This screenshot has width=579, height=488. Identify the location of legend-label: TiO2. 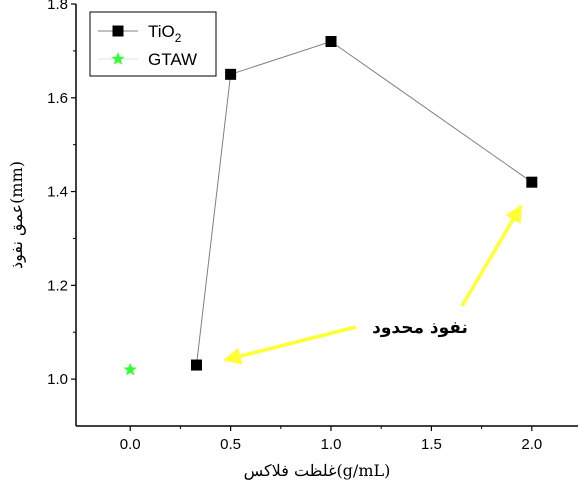
(165, 33).